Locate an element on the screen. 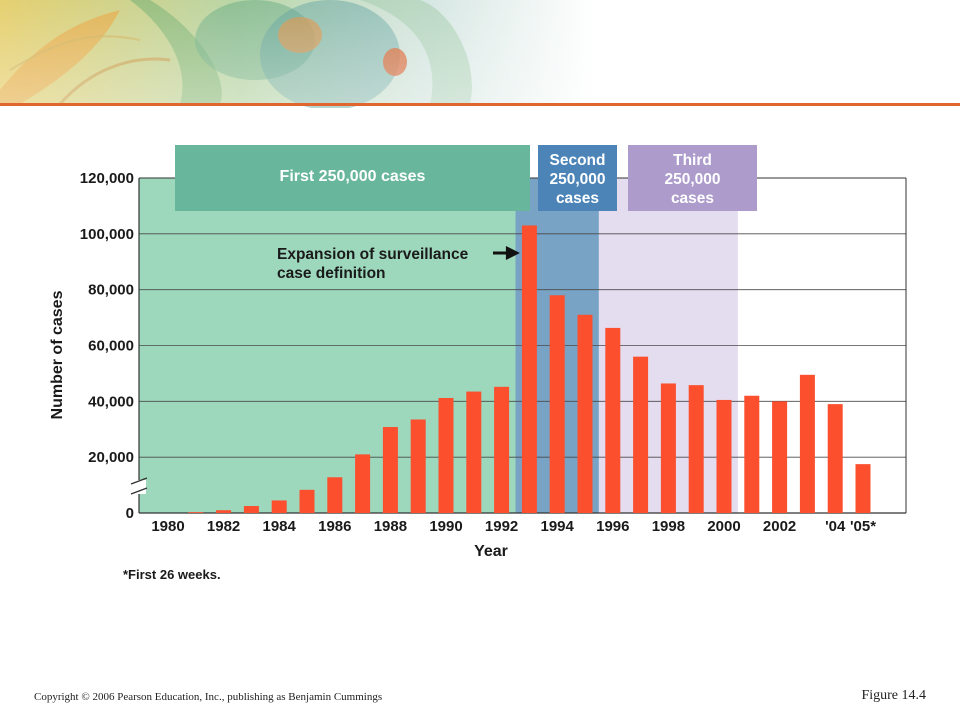  phase-label-box-1: First 250,000 cases is located at coordinates (352, 178).